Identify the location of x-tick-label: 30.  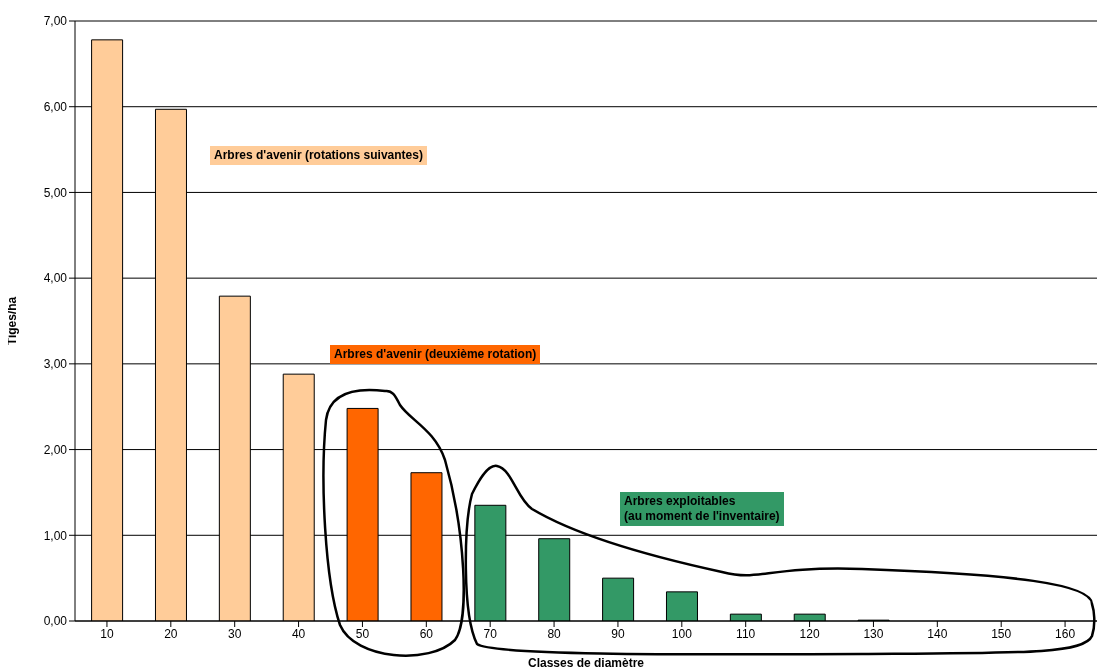
(235, 633).